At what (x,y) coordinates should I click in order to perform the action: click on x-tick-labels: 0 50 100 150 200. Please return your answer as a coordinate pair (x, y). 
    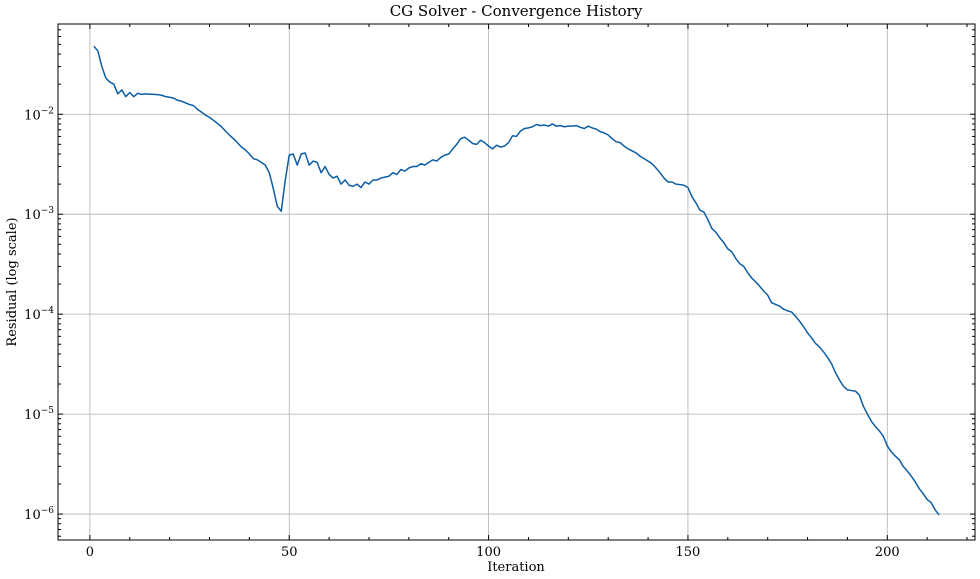
    Looking at the image, I should click on (493, 552).